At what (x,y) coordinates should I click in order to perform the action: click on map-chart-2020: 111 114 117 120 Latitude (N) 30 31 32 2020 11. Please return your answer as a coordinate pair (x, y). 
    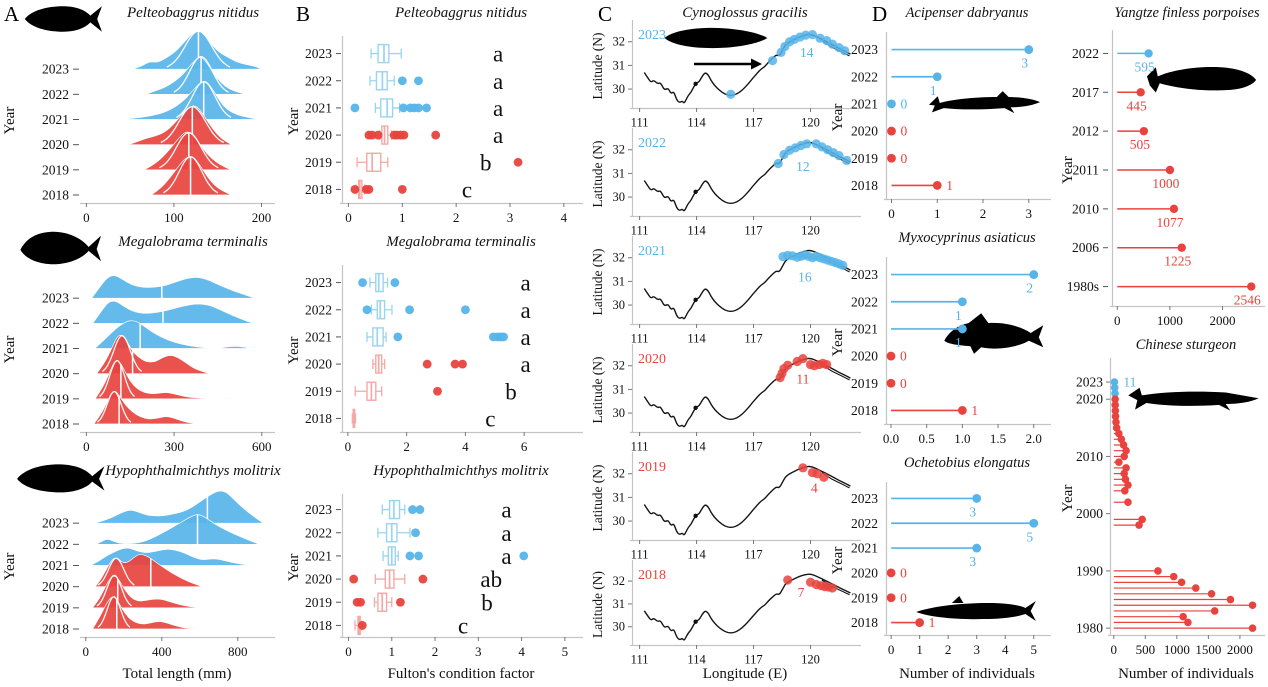
    Looking at the image, I should click on (725, 399).